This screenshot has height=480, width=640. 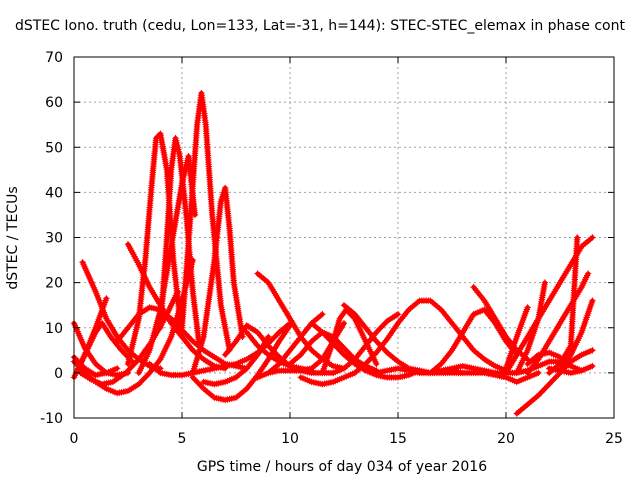 I want to click on x-tick-label: 25, so click(x=614, y=439).